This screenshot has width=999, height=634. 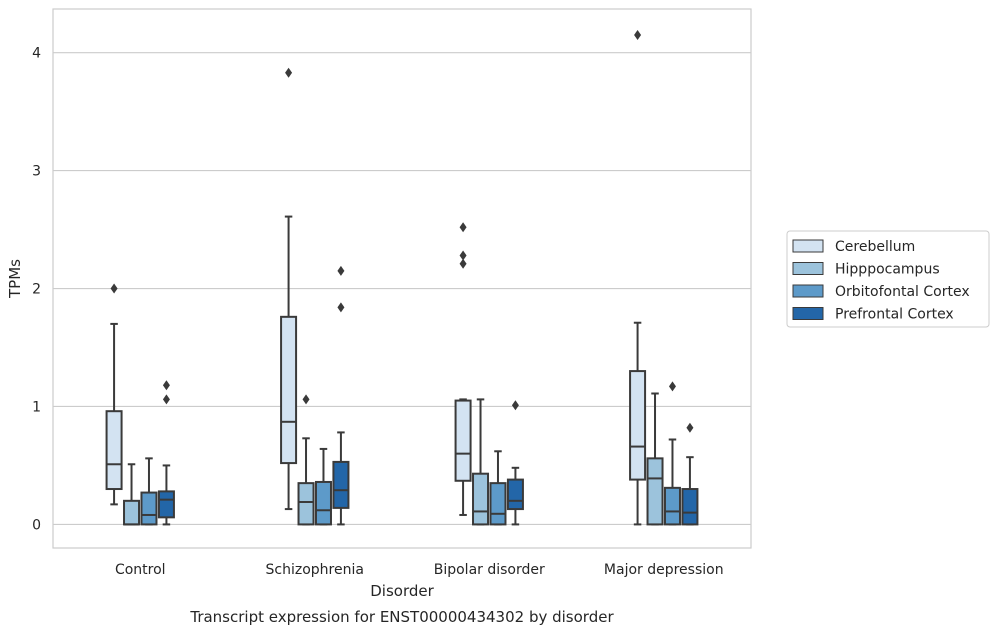 I want to click on legend-label: Hipppocampus, so click(x=887, y=270).